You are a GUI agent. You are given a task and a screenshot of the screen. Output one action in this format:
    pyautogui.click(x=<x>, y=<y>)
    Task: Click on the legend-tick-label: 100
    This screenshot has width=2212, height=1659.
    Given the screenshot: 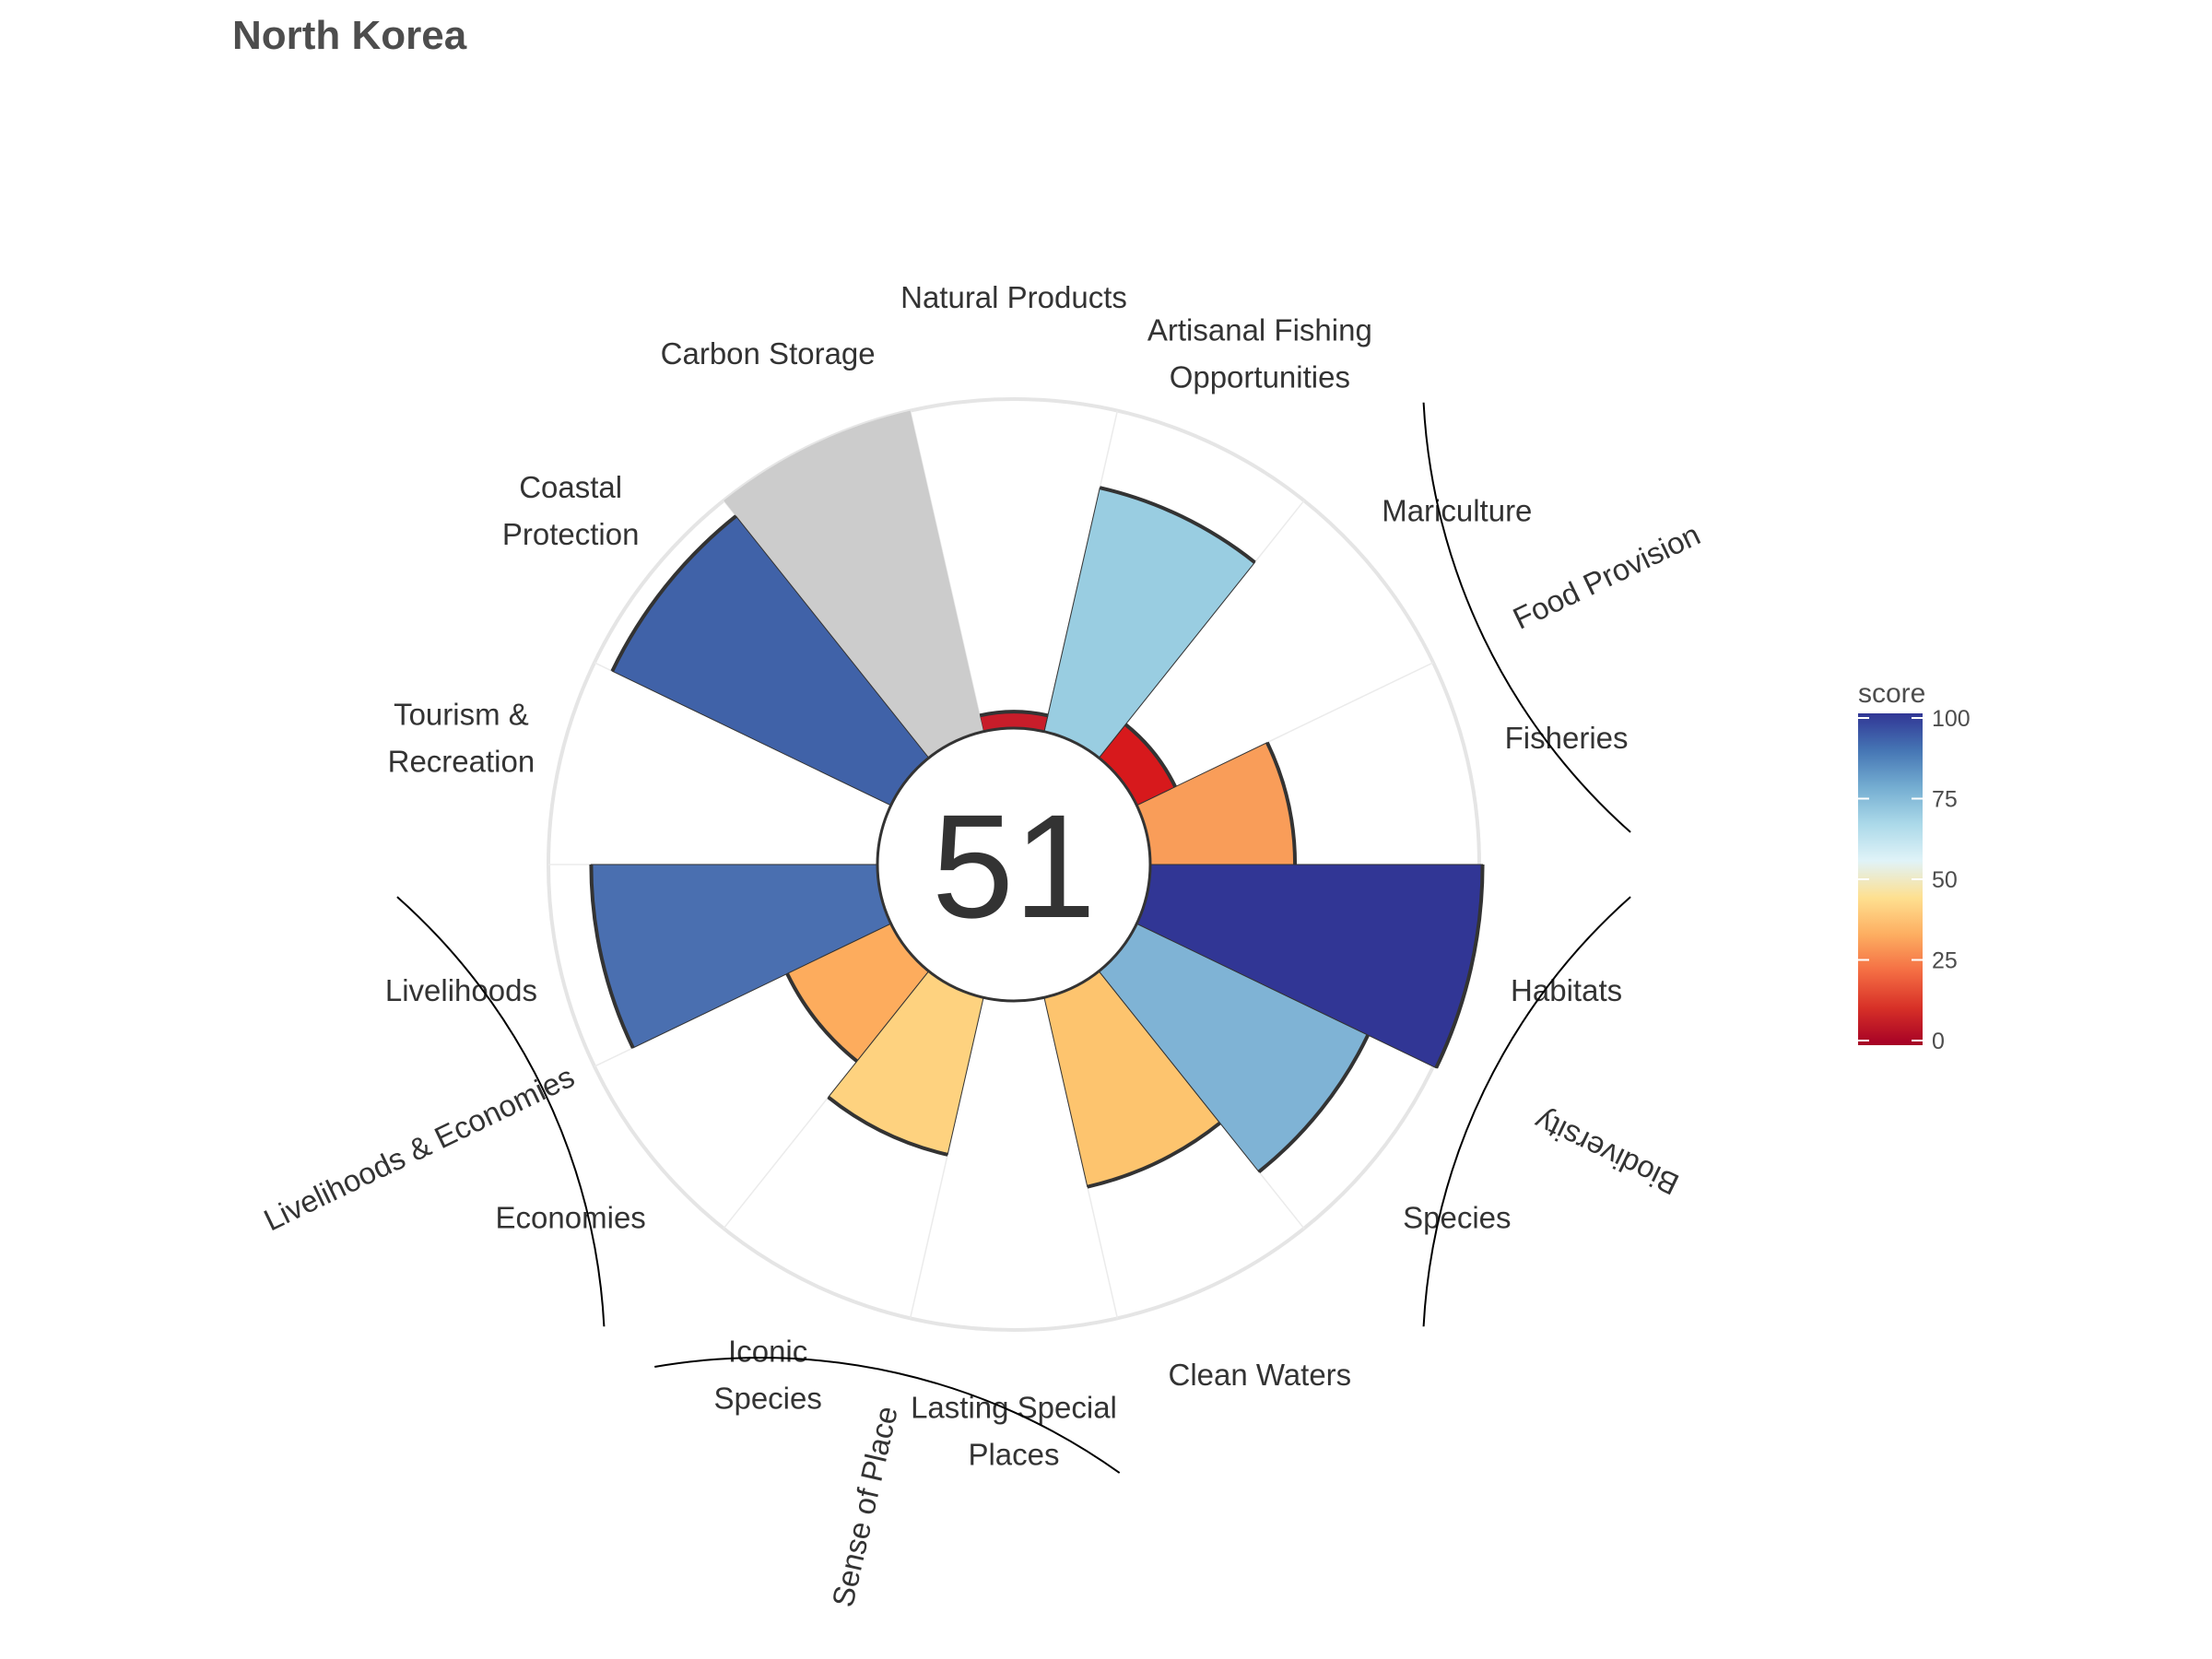 What is the action you would take?
    pyautogui.click(x=1951, y=719)
    